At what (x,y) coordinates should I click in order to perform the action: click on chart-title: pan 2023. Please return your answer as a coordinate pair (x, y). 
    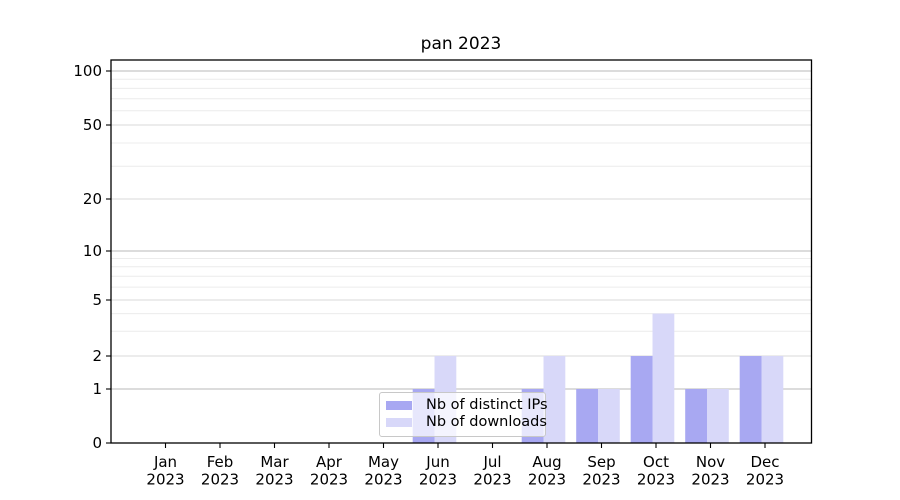
    Looking at the image, I should click on (461, 44).